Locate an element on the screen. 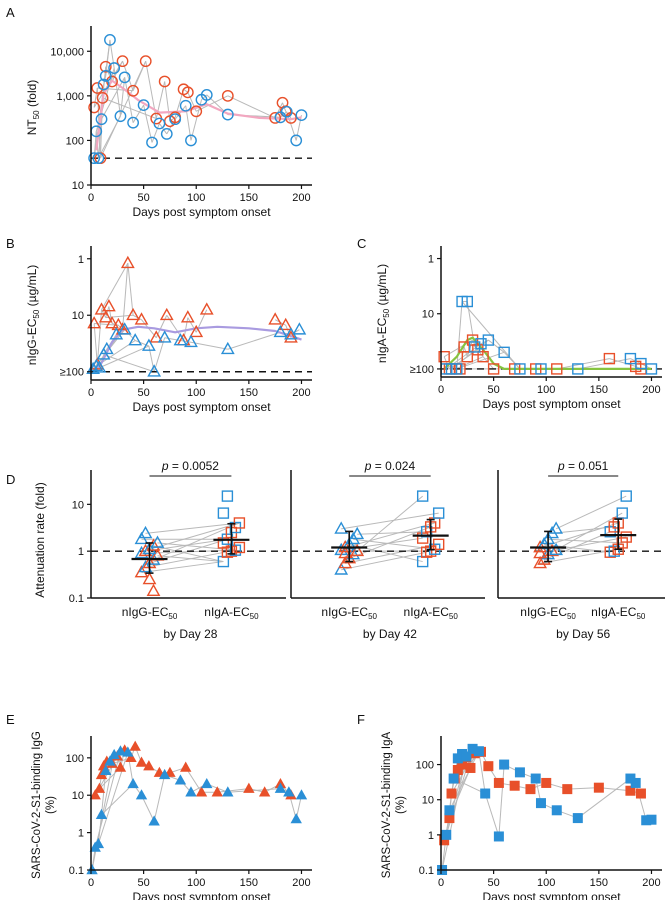 This screenshot has height=900, width=671. group-title: by Day 42 is located at coordinates (390, 634).